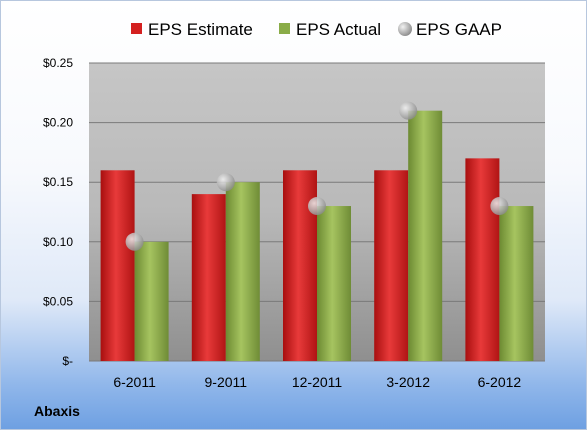  What do you see at coordinates (200, 29) in the screenshot?
I see `legend-label: EPS Estimate` at bounding box center [200, 29].